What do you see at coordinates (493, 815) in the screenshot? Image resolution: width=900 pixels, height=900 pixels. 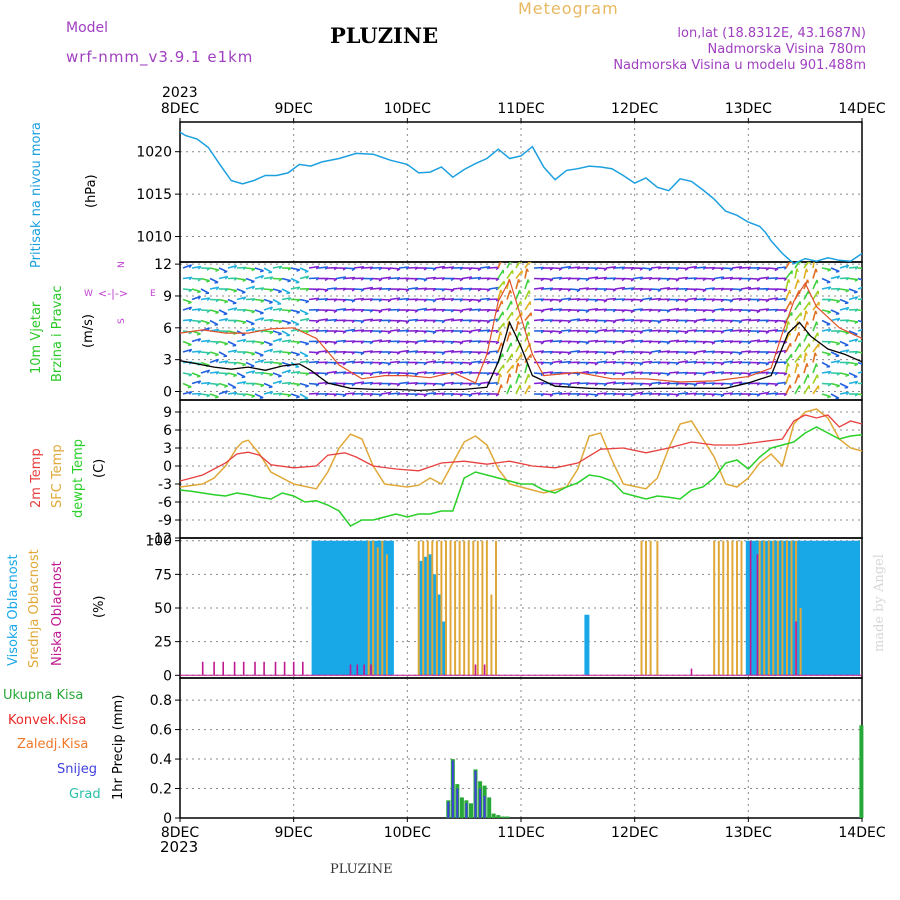 I see `precip-bar` at bounding box center [493, 815].